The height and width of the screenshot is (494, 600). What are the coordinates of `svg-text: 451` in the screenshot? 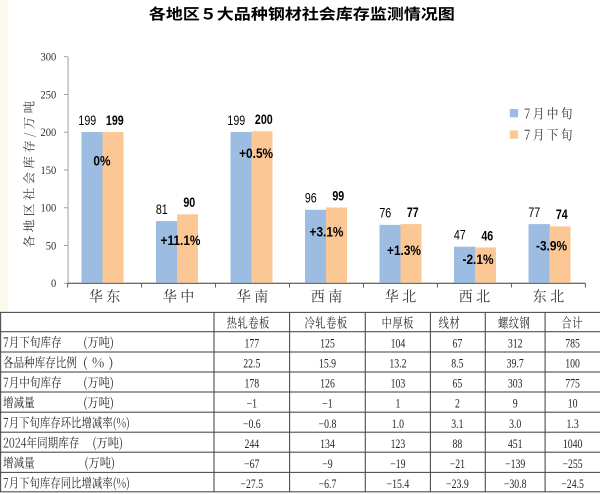 It's located at (515, 444).